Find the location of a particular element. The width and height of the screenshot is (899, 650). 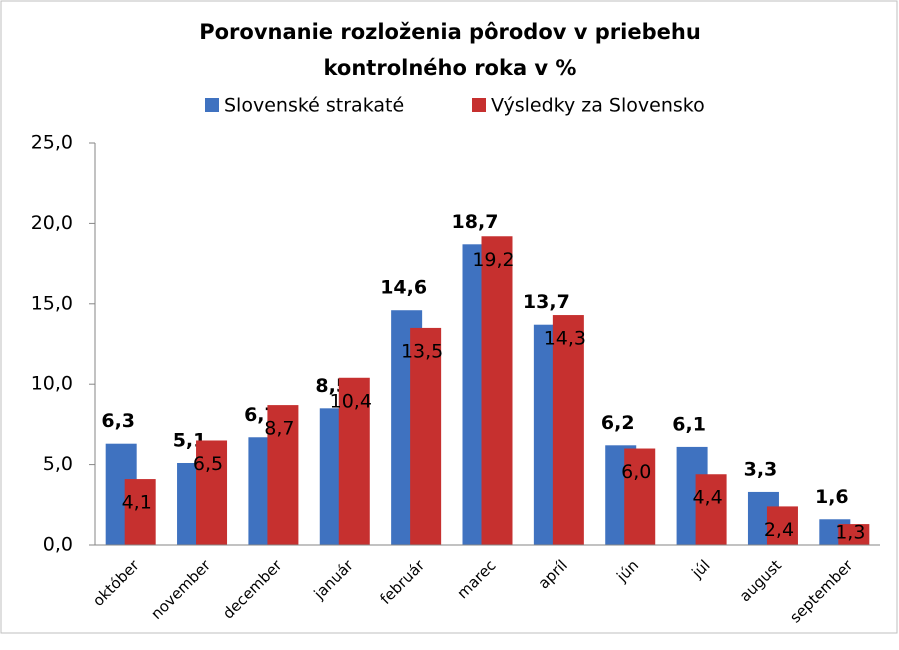

data-label: 6,0 is located at coordinates (636, 472).